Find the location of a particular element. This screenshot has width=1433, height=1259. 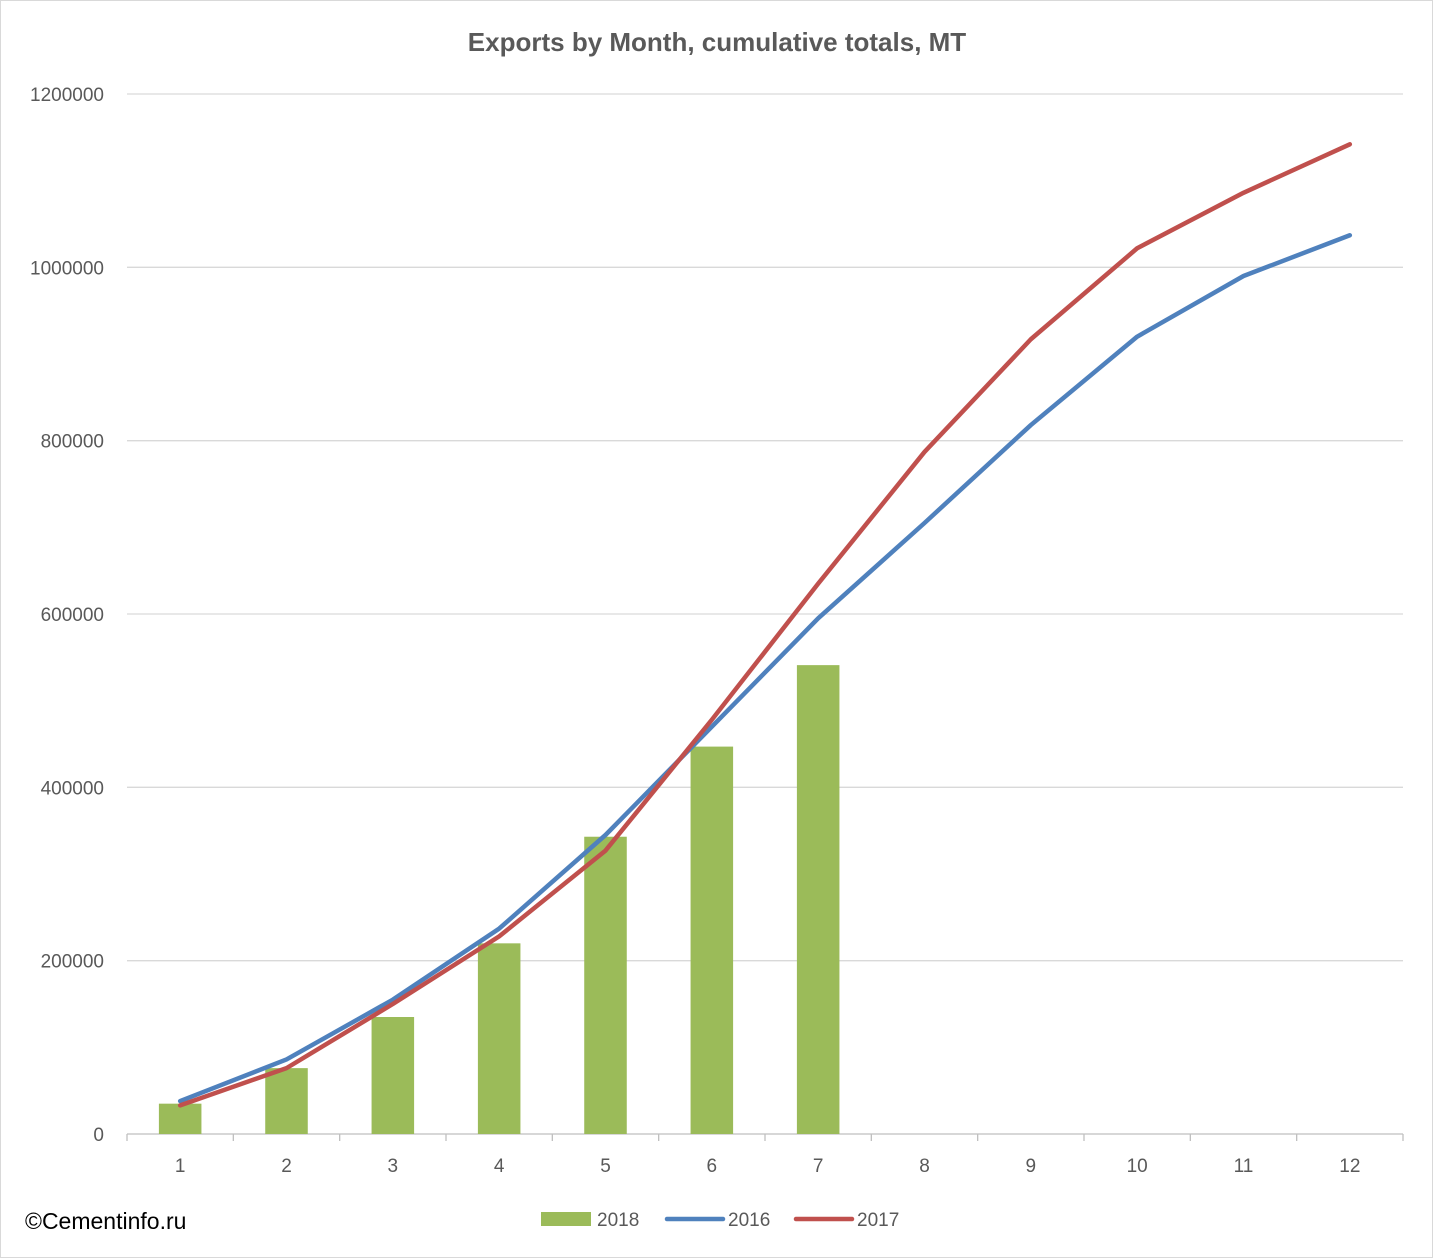

y-tick-label: 600000 is located at coordinates (72, 615).